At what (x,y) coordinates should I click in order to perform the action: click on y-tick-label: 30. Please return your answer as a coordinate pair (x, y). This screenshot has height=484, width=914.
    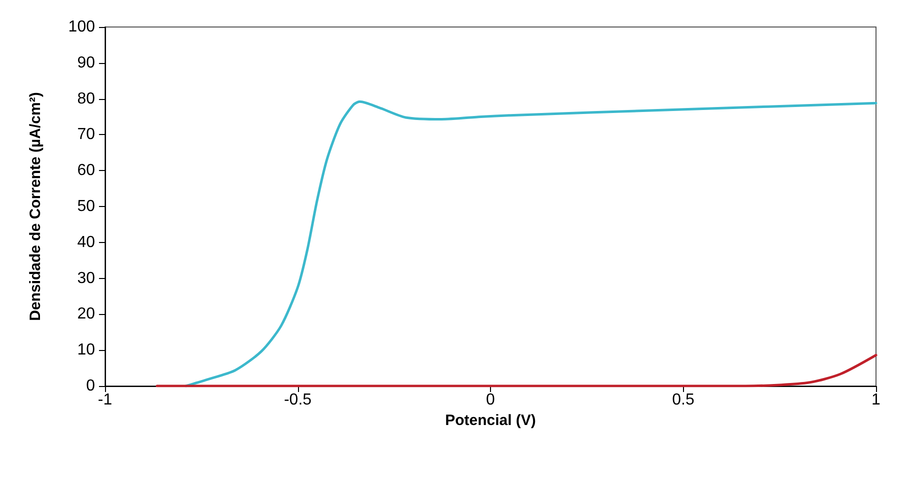
    Looking at the image, I should click on (86, 278).